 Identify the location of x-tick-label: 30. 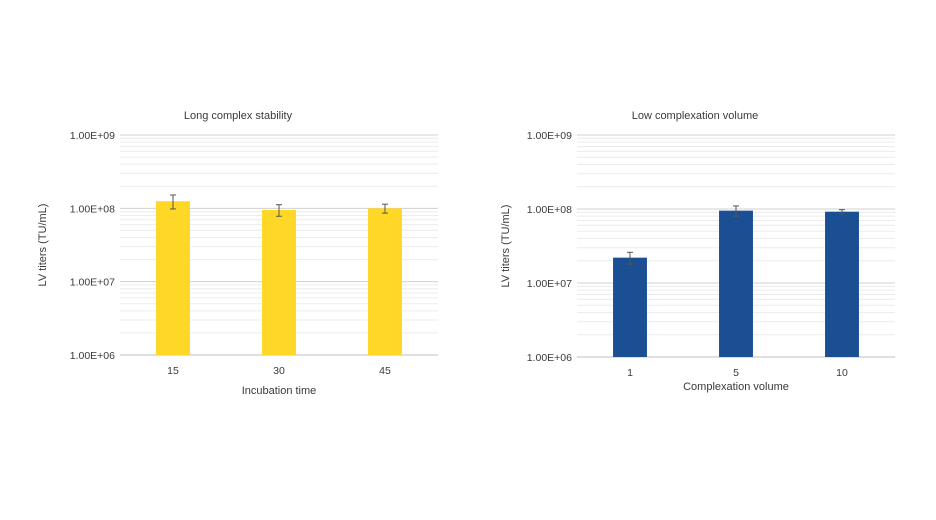
(279, 371).